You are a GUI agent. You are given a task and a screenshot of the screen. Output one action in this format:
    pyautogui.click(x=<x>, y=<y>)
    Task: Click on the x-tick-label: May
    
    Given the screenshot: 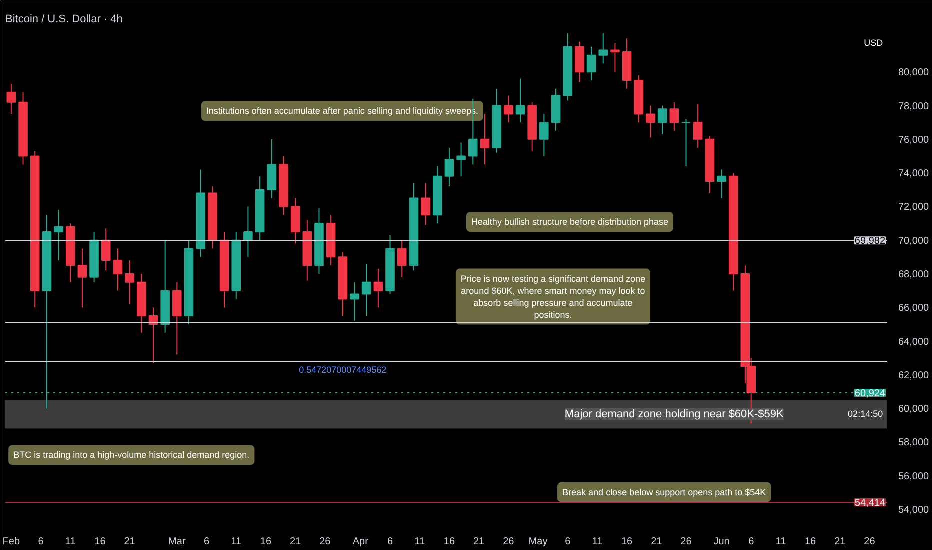 What is the action you would take?
    pyautogui.click(x=538, y=542)
    